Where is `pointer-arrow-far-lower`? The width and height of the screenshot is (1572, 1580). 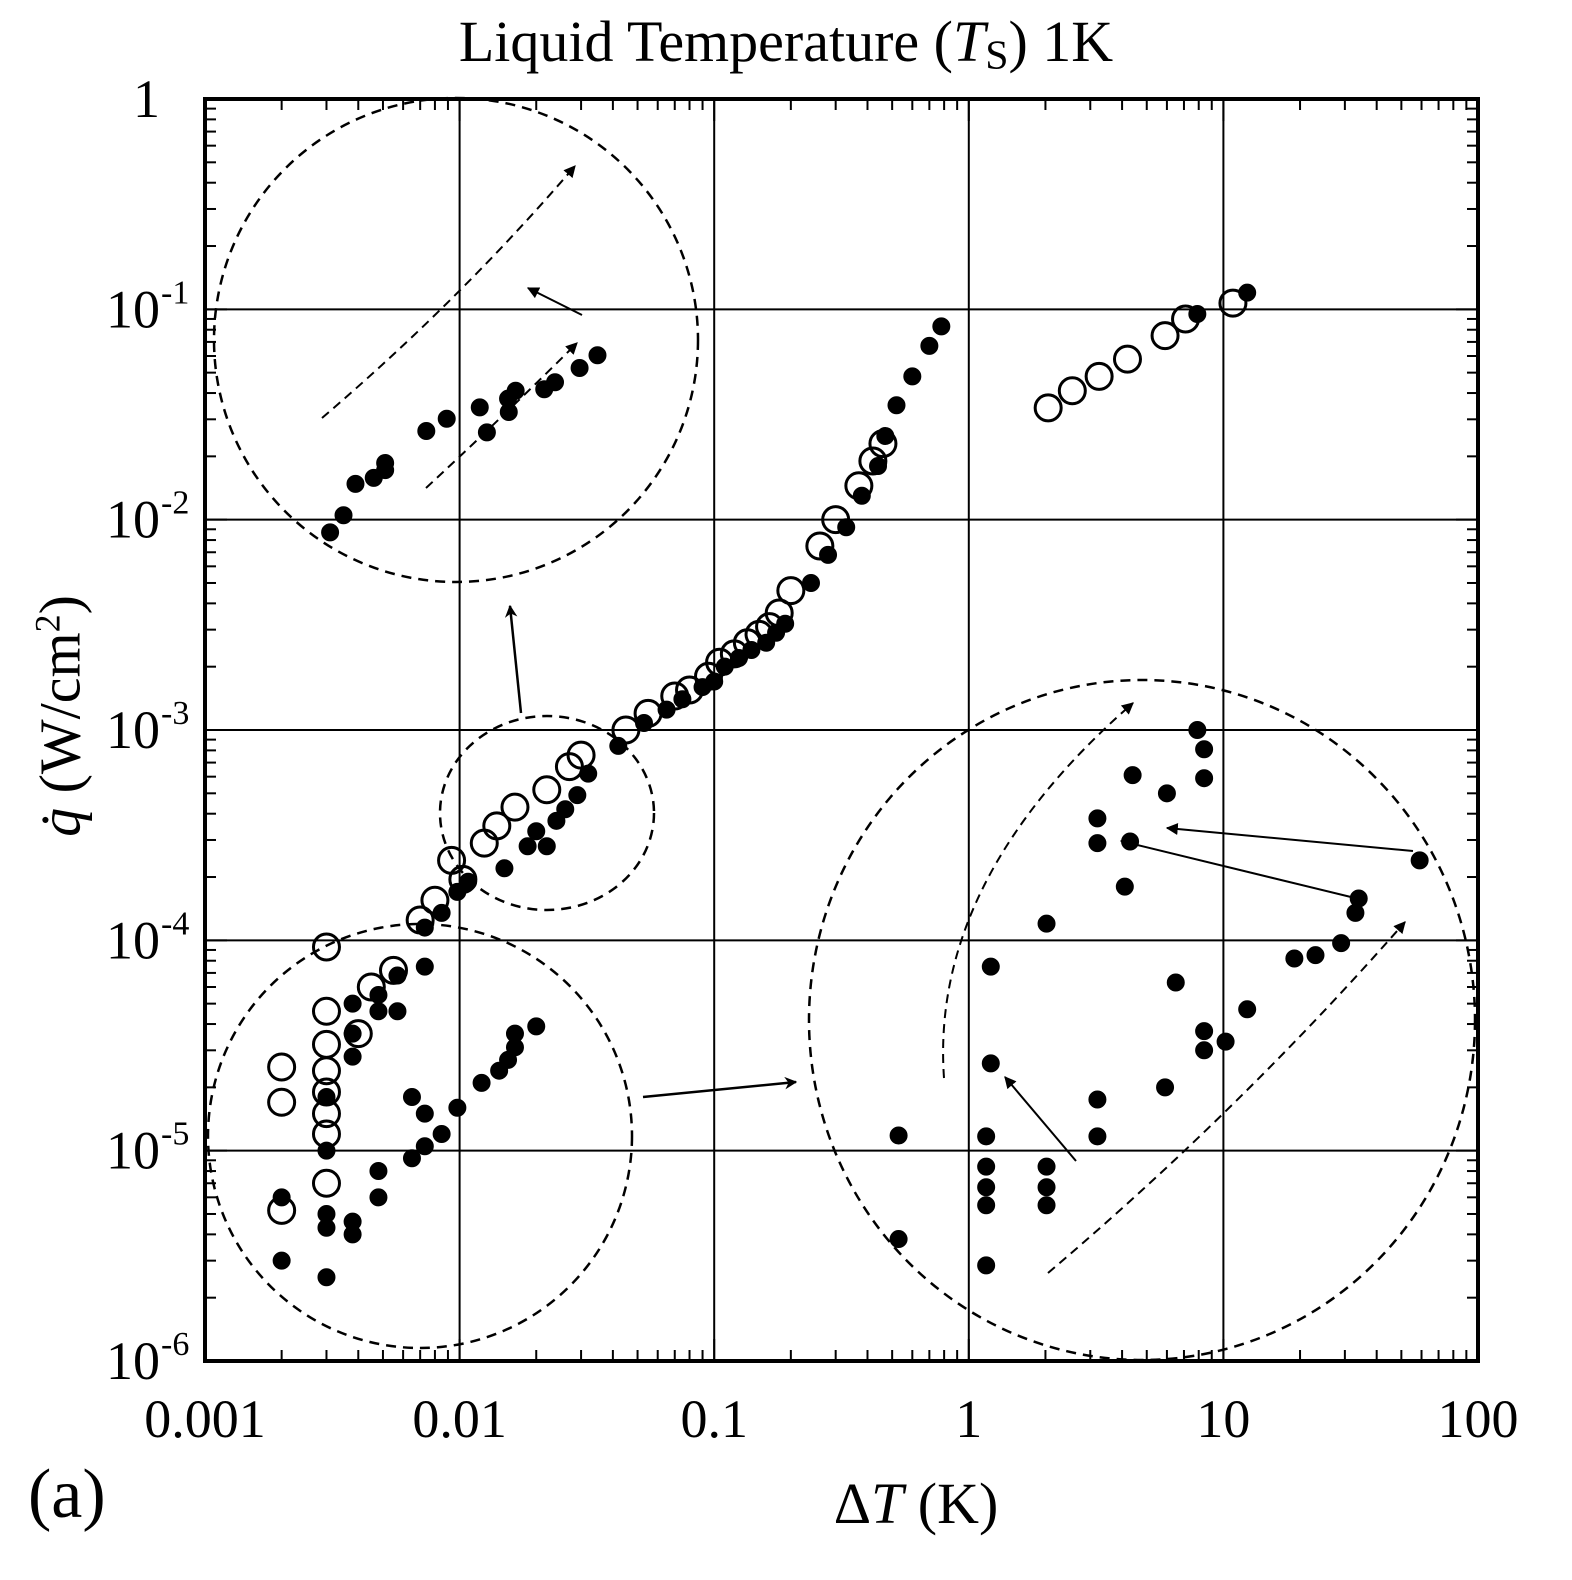
pointer-arrow-far-lower is located at coordinates (1237, 868).